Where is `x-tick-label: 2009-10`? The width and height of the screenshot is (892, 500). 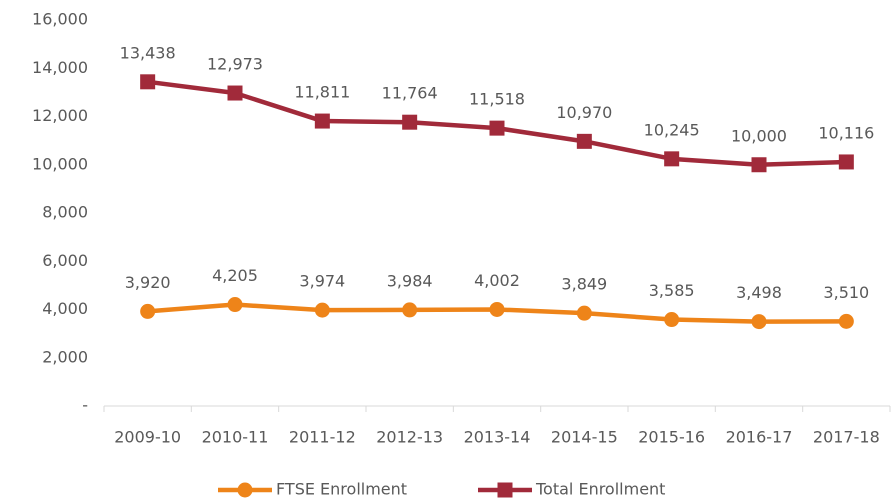
x-tick-label: 2009-10 is located at coordinates (147, 437).